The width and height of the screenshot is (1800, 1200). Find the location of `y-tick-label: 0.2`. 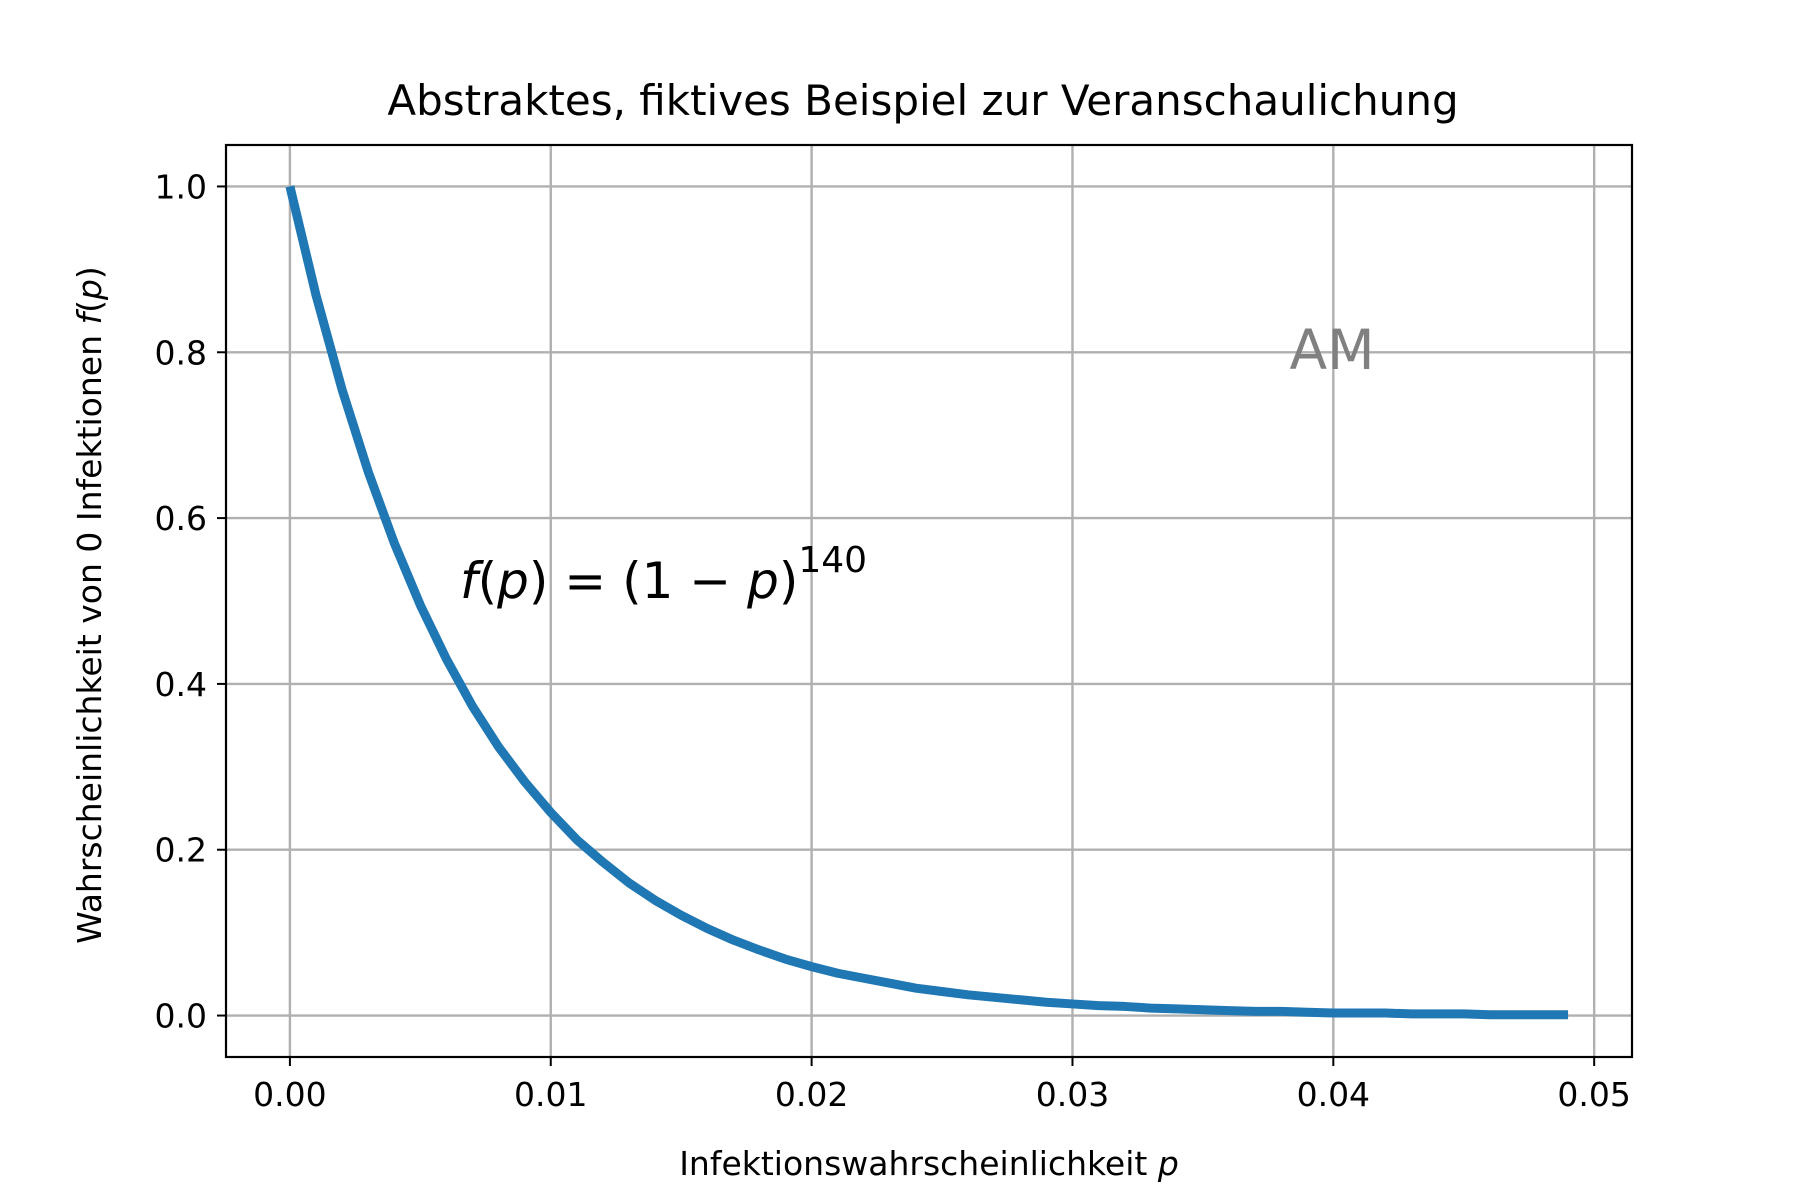

y-tick-label: 0.2 is located at coordinates (181, 850).